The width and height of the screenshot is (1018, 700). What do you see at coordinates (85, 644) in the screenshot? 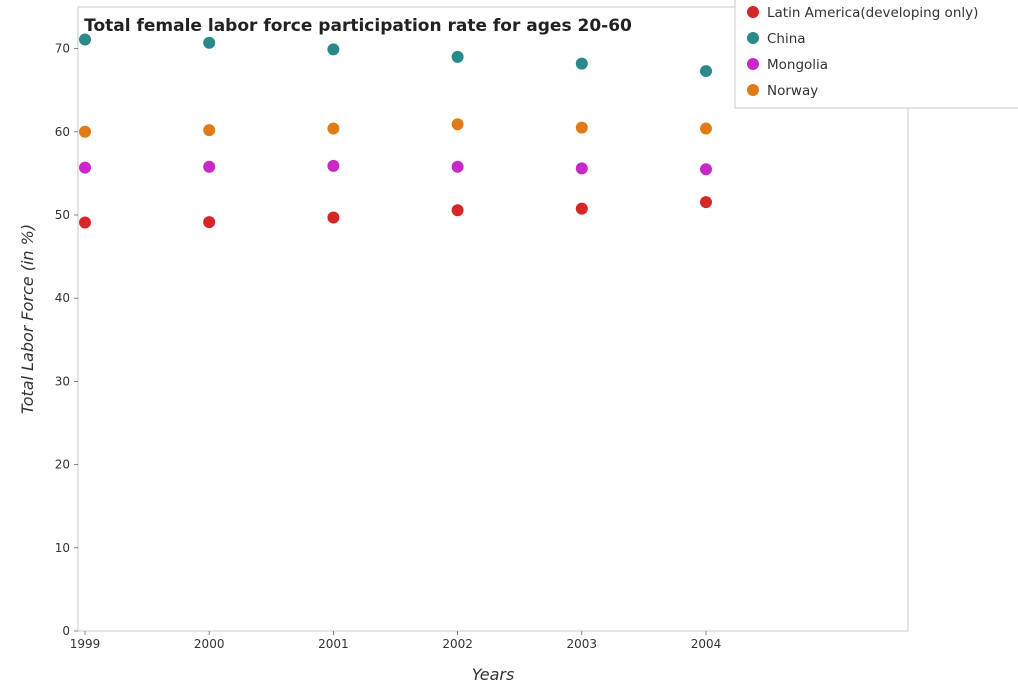
I see `x-tick-label: 1999` at bounding box center [85, 644].